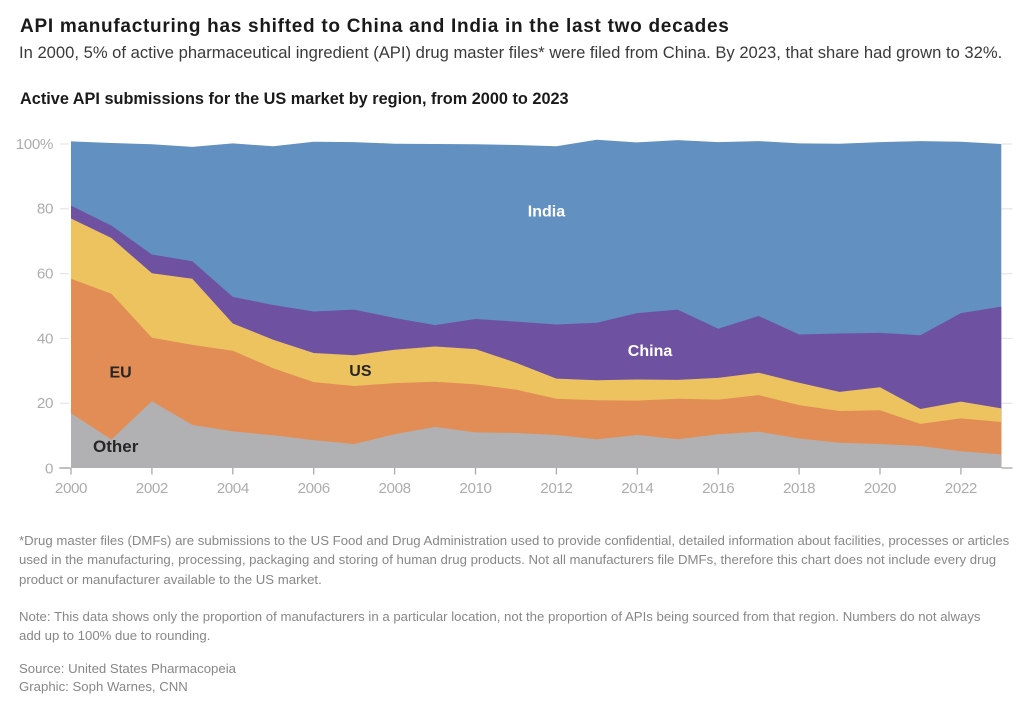 This screenshot has width=1024, height=713. I want to click on svg-text: 0, so click(49, 468).